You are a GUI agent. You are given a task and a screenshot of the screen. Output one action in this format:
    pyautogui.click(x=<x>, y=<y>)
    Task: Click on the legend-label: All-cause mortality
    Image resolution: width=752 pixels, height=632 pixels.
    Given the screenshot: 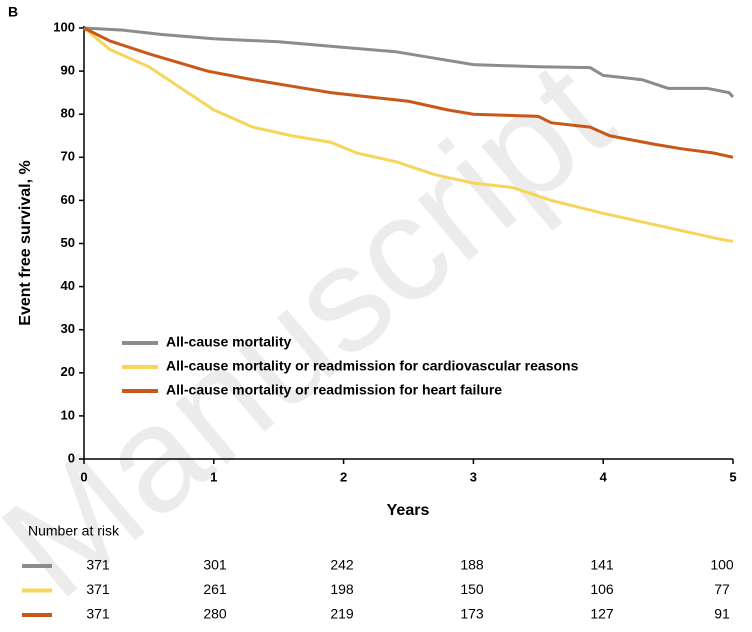 What is the action you would take?
    pyautogui.click(x=228, y=342)
    